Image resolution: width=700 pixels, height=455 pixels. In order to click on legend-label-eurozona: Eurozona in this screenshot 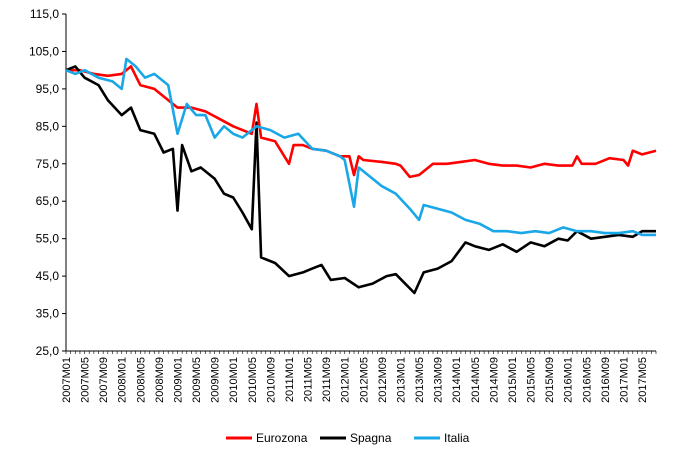, I will do `click(282, 438)`.